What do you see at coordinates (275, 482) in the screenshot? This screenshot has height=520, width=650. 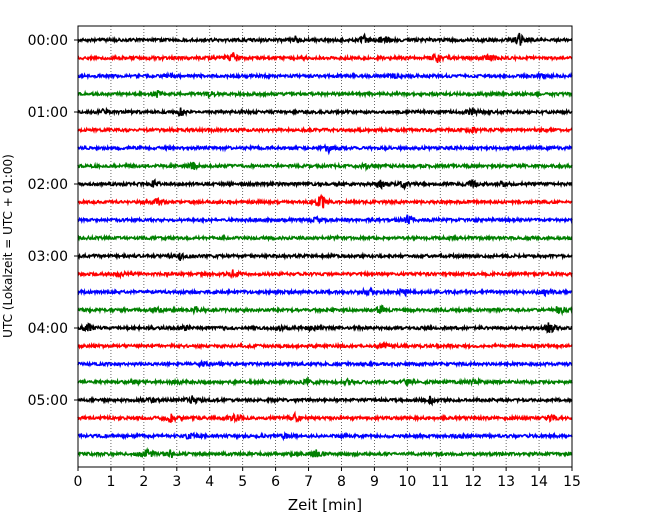 I see `x-tick-label: 6` at bounding box center [275, 482].